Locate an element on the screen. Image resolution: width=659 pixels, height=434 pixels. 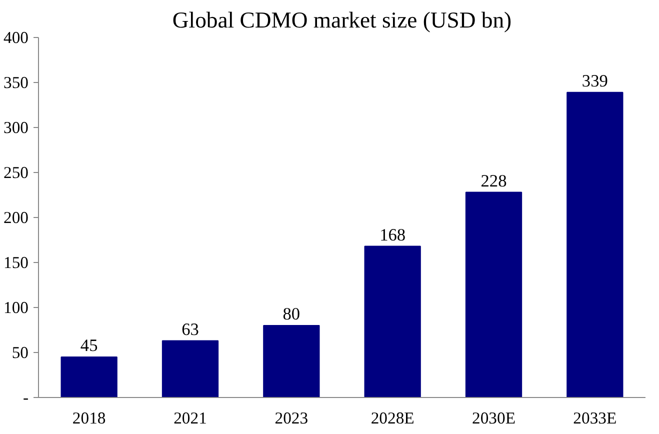
x-tick-label: 2030E is located at coordinates (494, 418).